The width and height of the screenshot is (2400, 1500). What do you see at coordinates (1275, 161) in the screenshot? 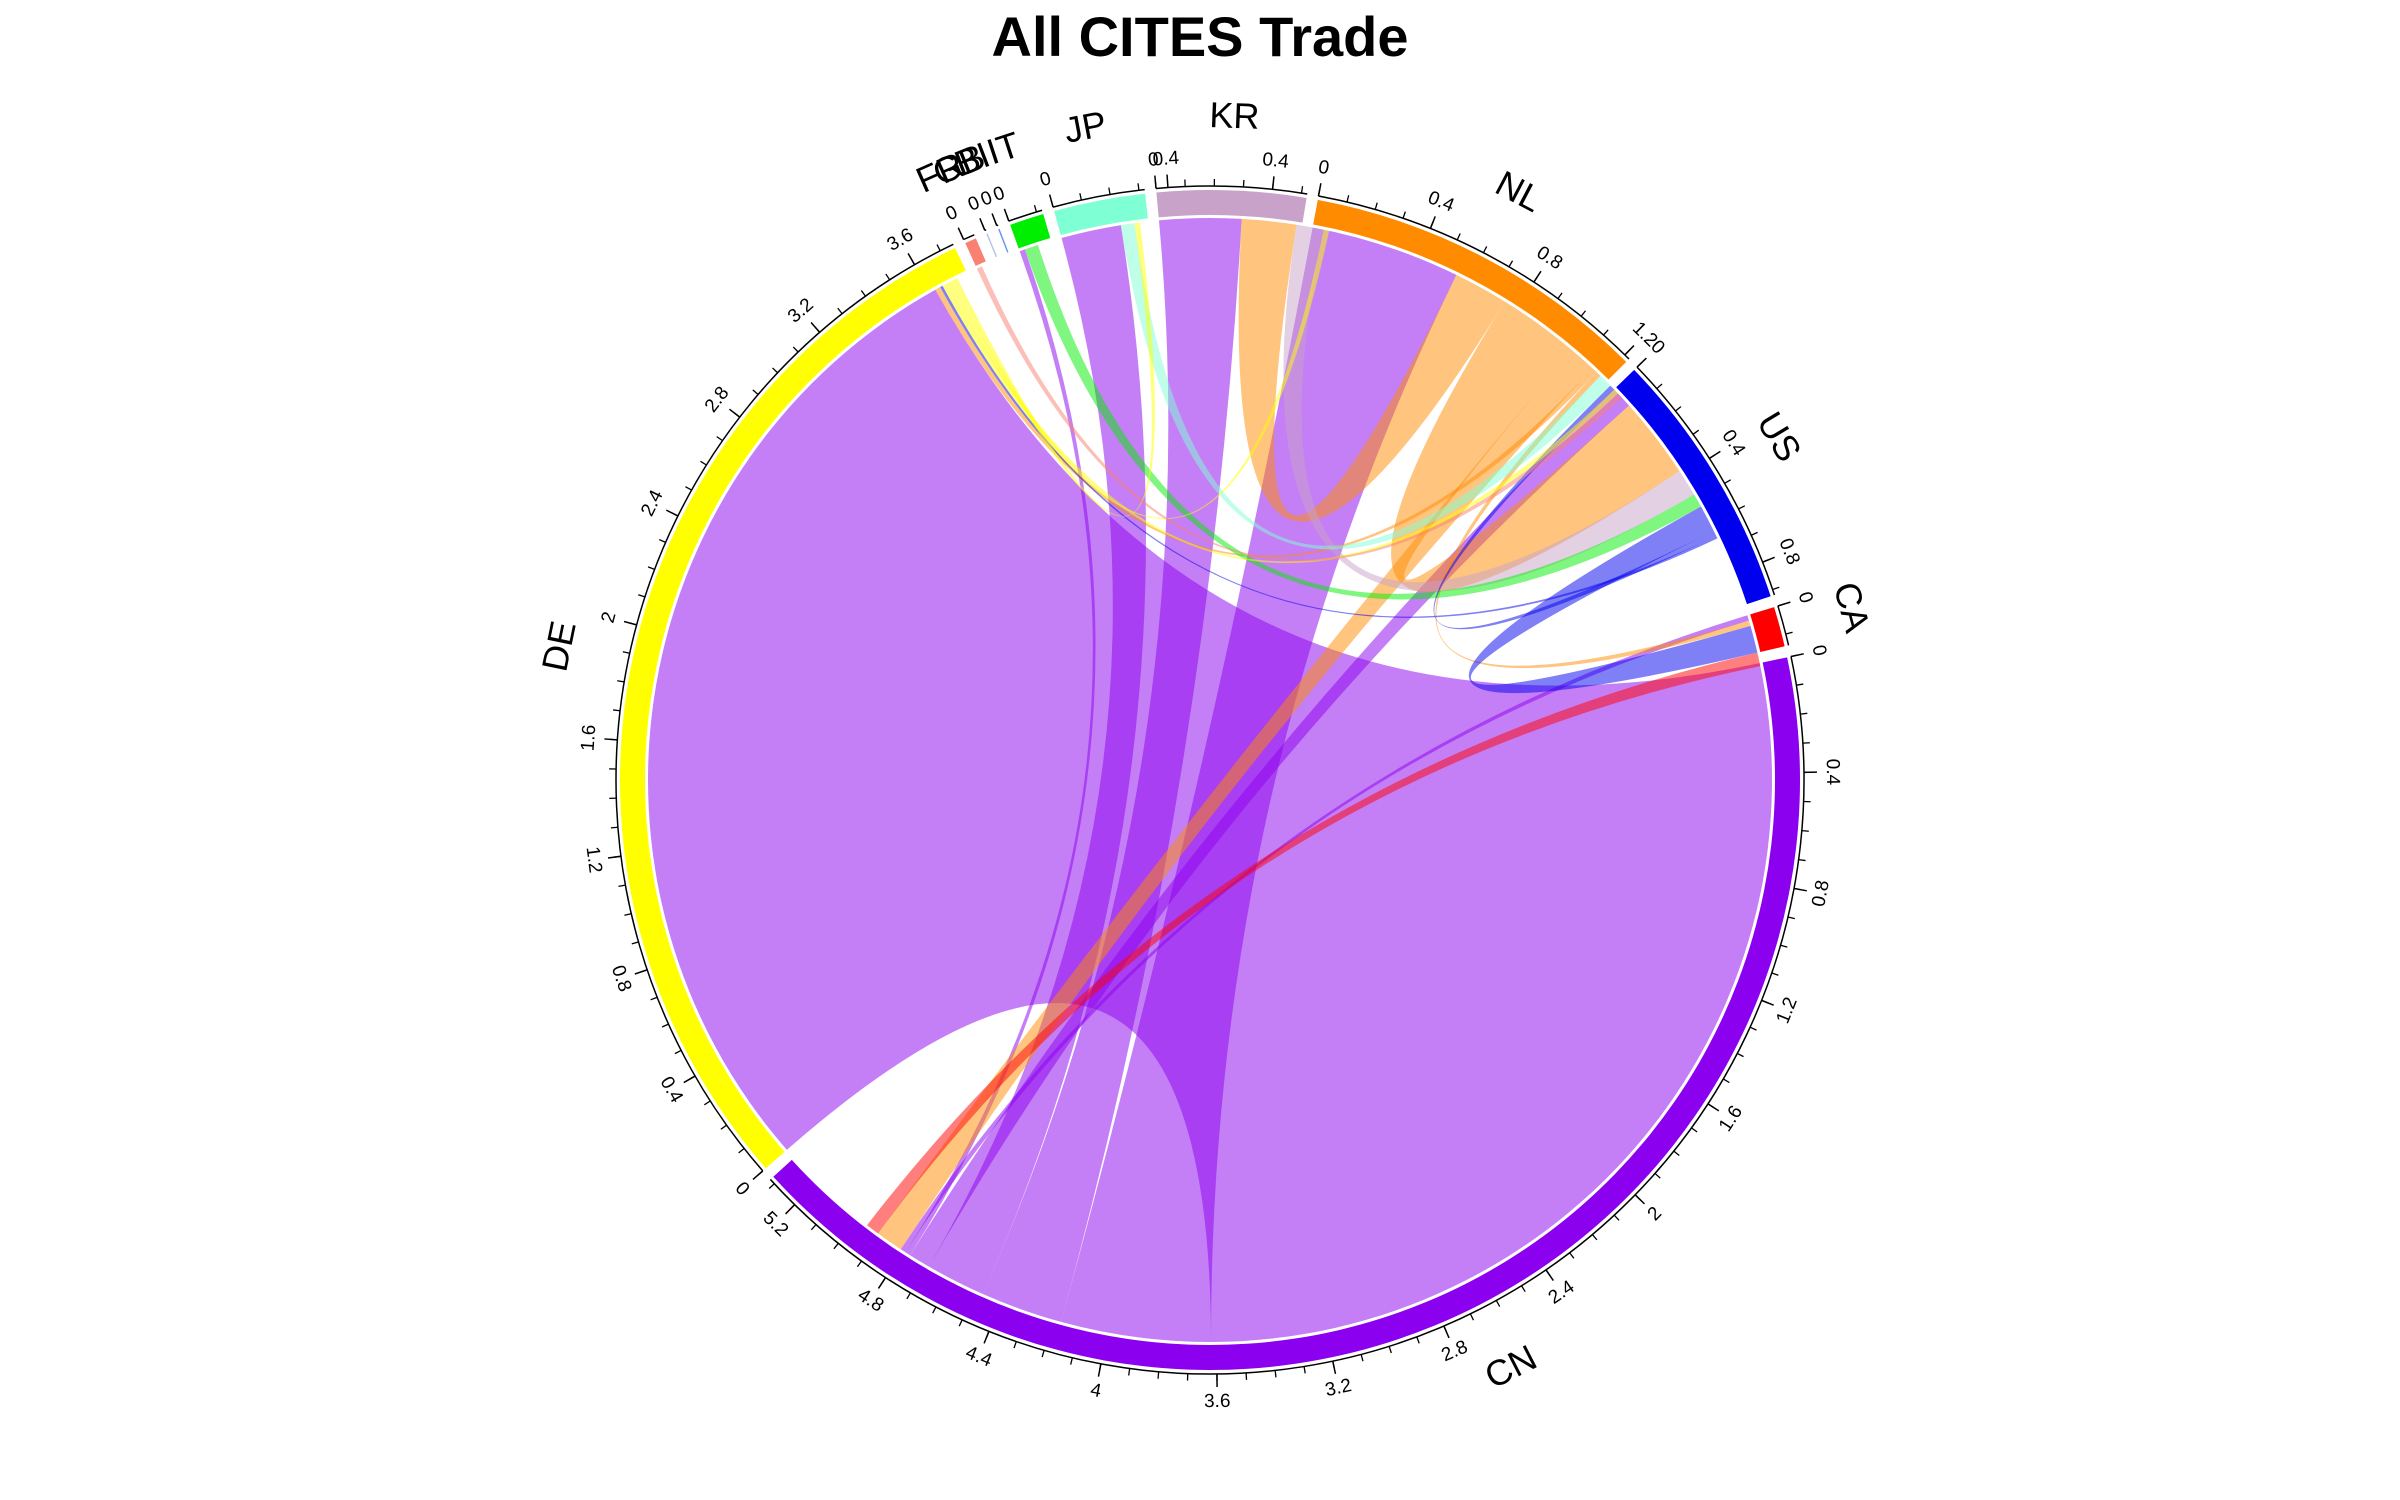
I see `tick-label: 0.4` at bounding box center [1275, 161].